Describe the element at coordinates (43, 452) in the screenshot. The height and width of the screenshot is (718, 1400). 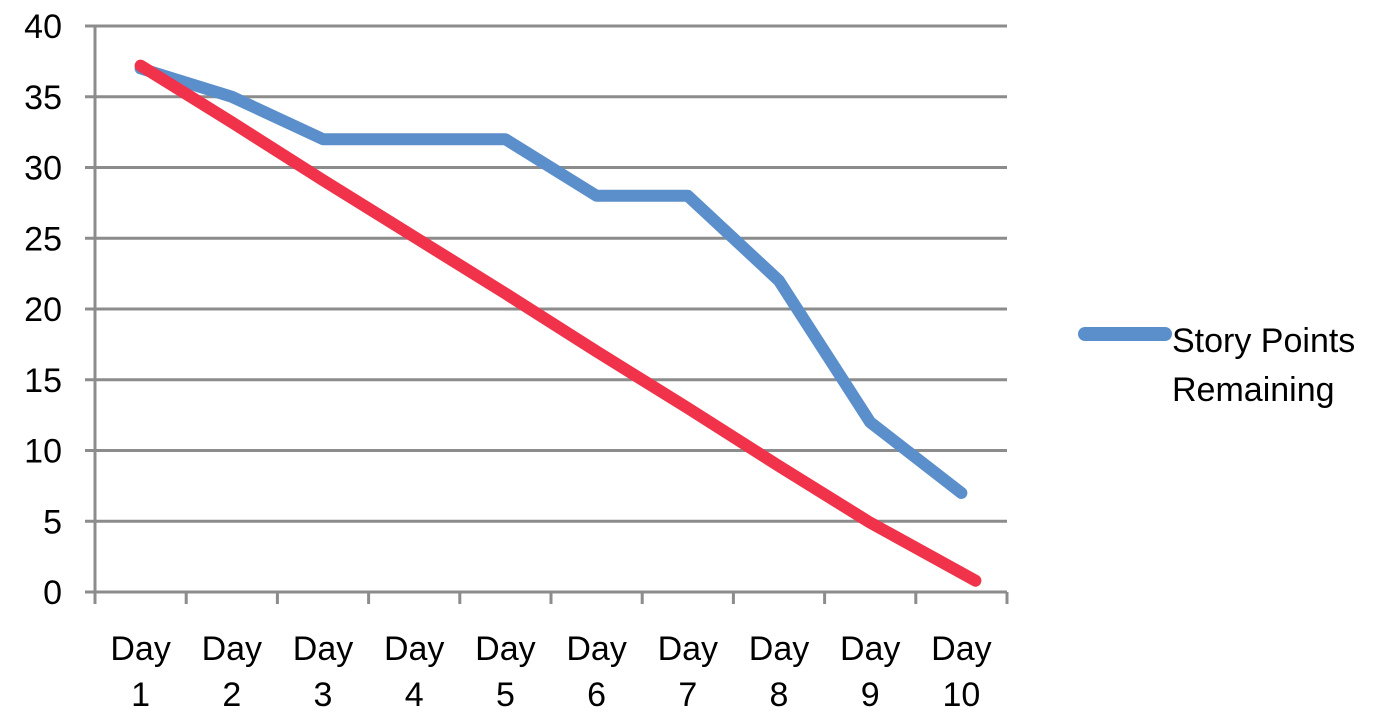
I see `y-tick-label: 10` at that location.